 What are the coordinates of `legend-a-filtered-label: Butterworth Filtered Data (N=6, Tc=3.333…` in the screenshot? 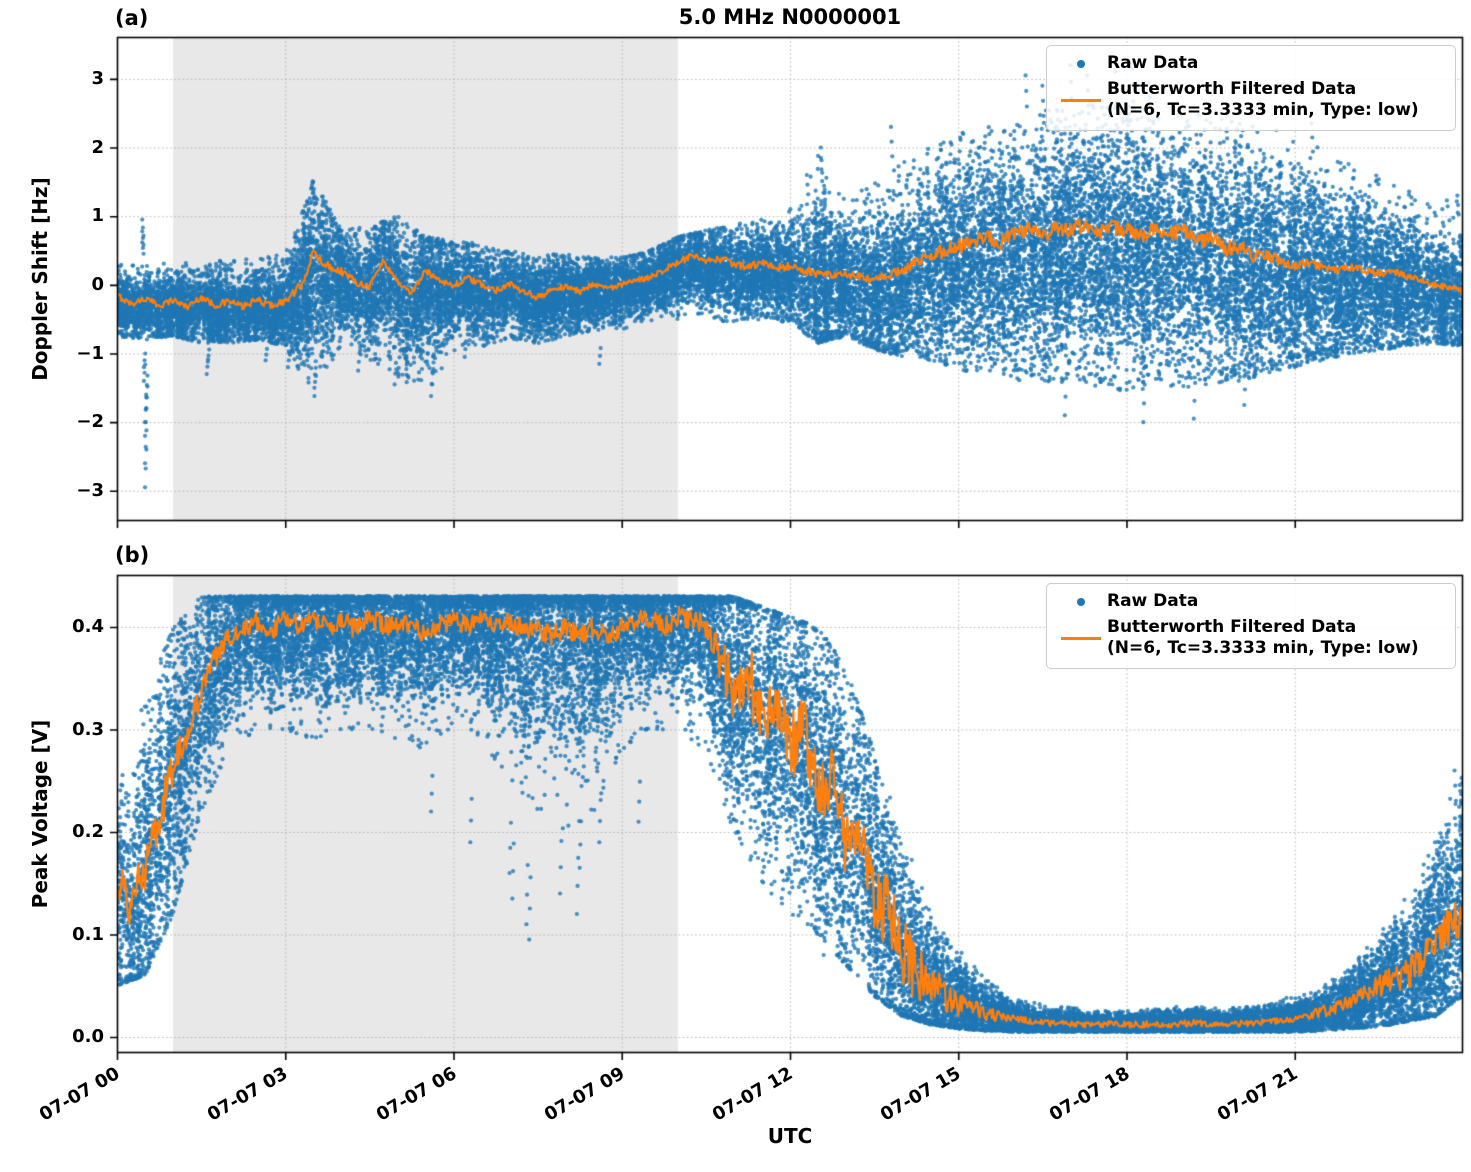 It's located at (1263, 100).